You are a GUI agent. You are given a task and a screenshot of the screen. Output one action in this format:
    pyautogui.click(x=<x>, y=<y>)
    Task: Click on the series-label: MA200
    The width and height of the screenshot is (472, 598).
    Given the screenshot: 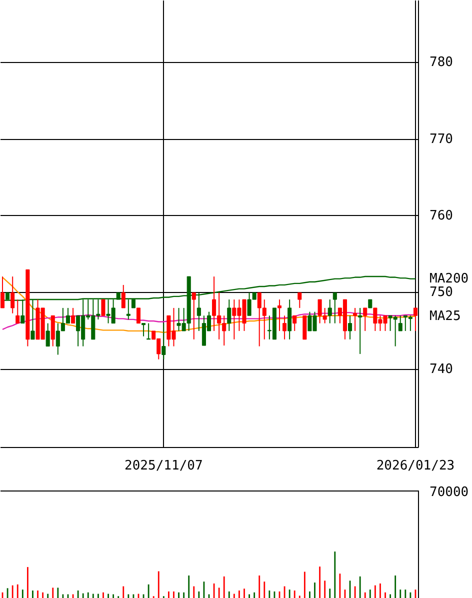 What is the action you would take?
    pyautogui.click(x=449, y=278)
    